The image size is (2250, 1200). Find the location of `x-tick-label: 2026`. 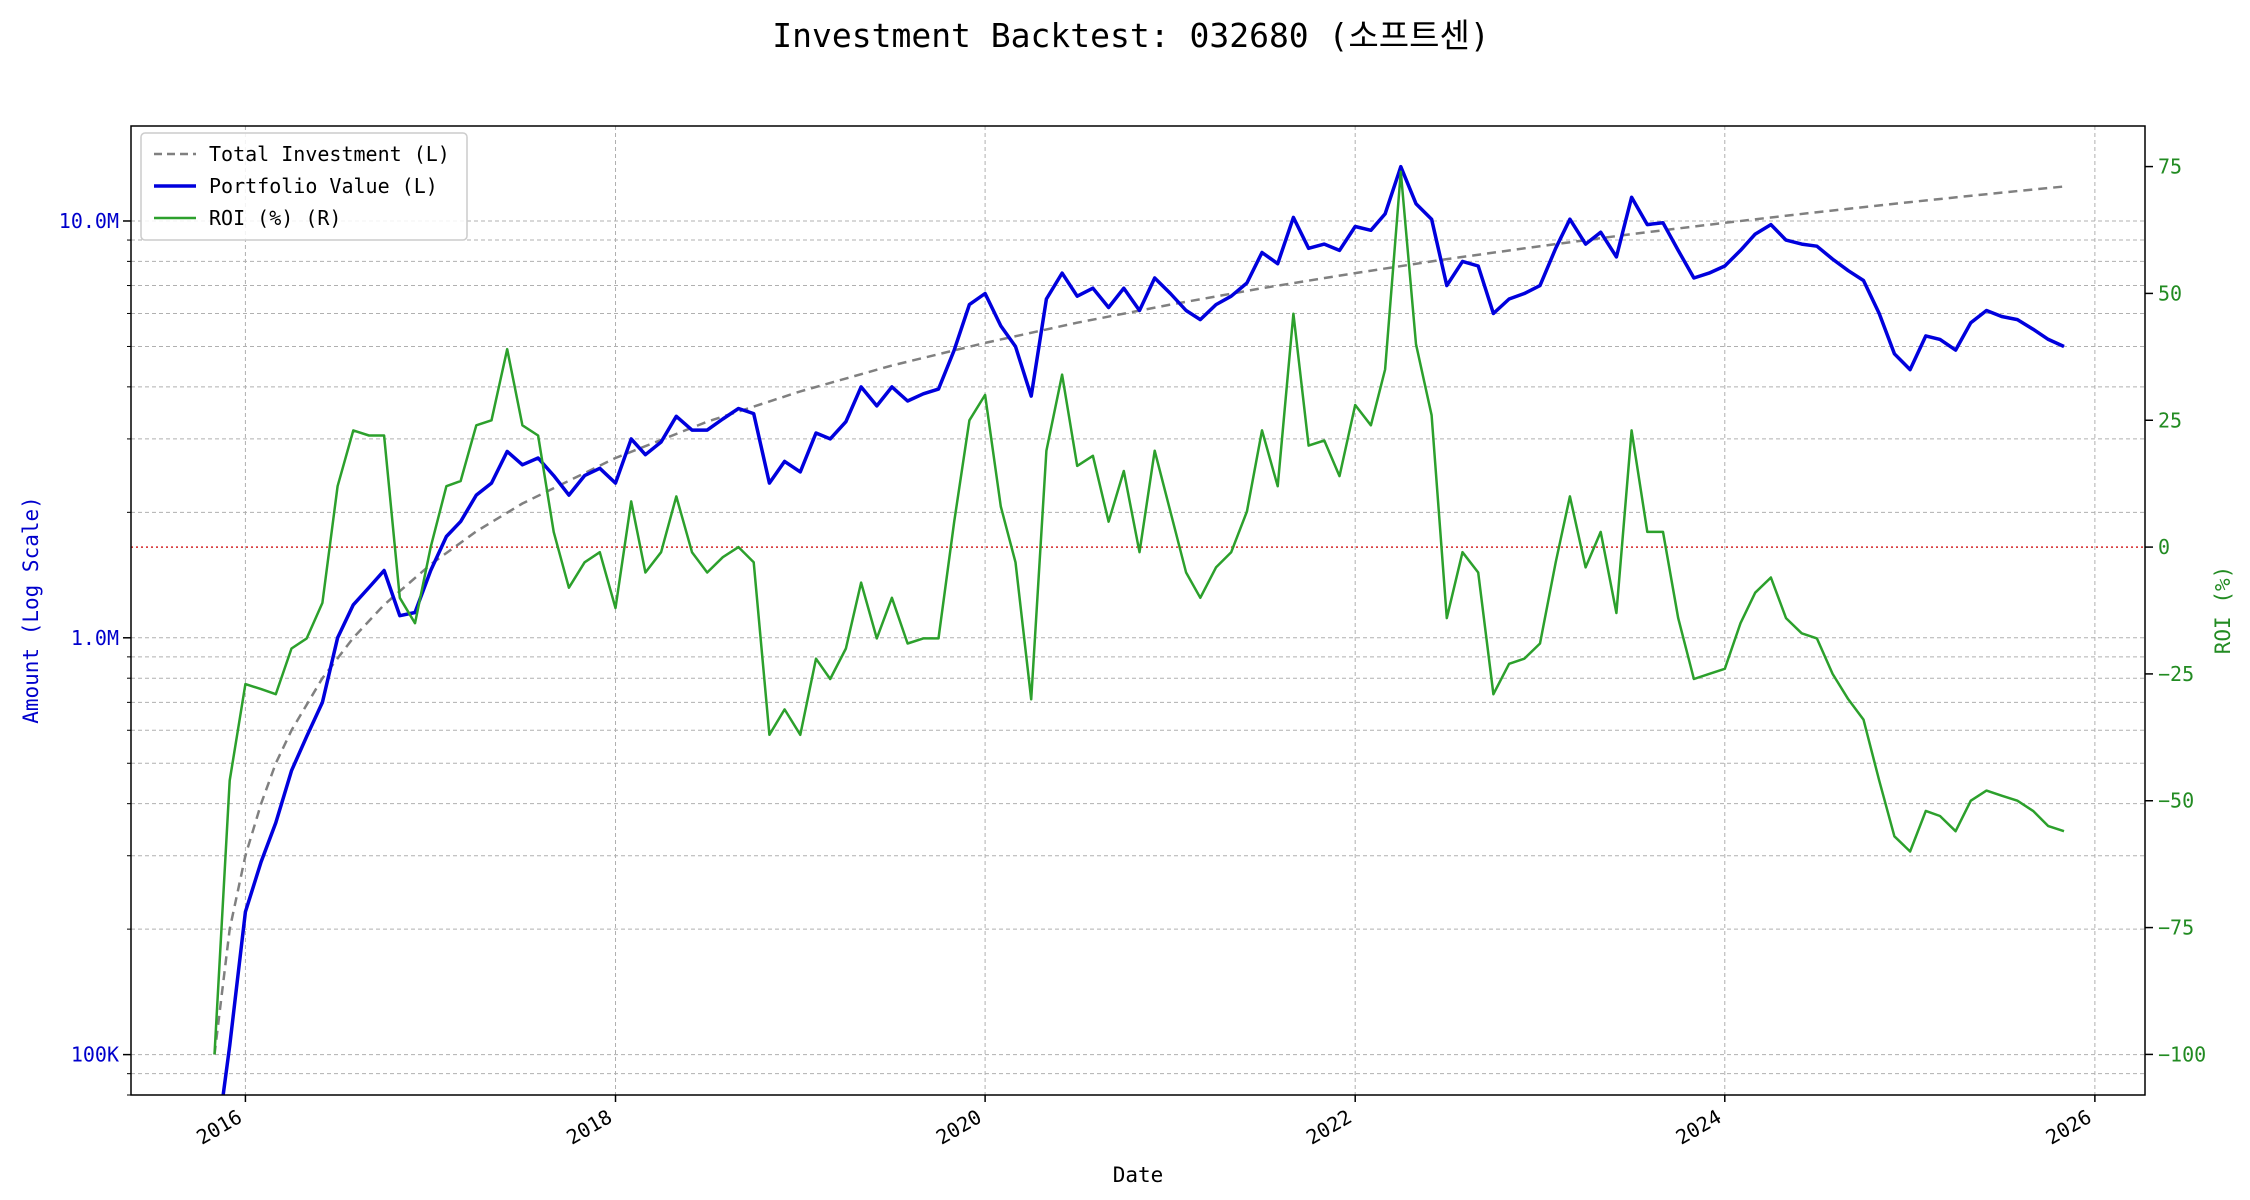

x-tick-label: 2026 is located at coordinates (2069, 1127).